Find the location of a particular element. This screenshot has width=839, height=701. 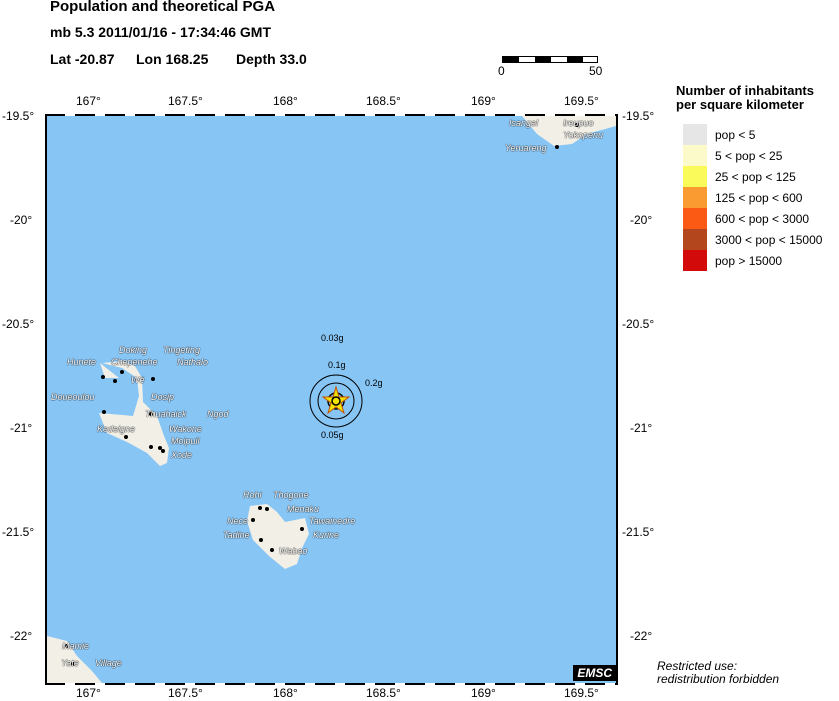

notice-line1: Restricted use: is located at coordinates (697, 666).